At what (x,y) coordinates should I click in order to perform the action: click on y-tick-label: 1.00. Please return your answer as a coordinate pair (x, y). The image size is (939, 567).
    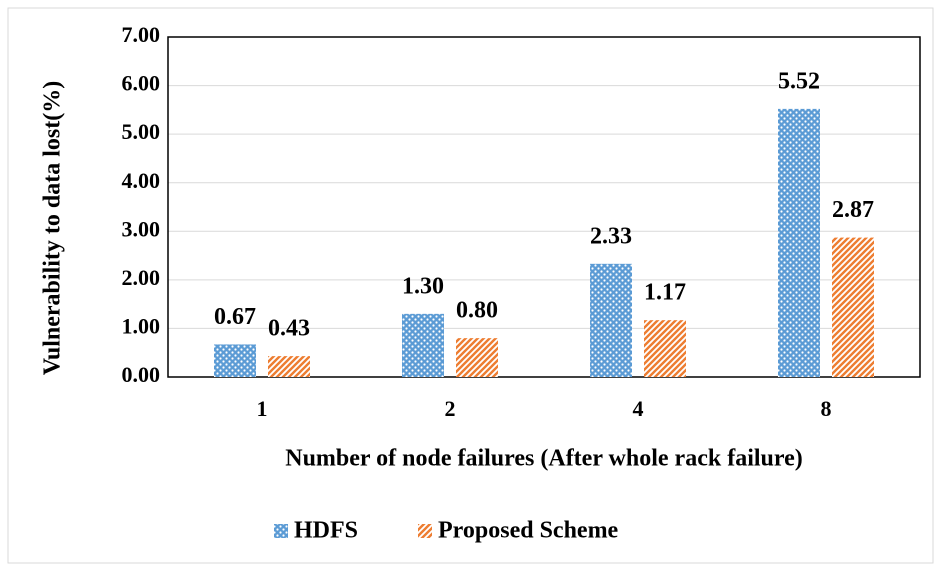
    Looking at the image, I should click on (141, 325).